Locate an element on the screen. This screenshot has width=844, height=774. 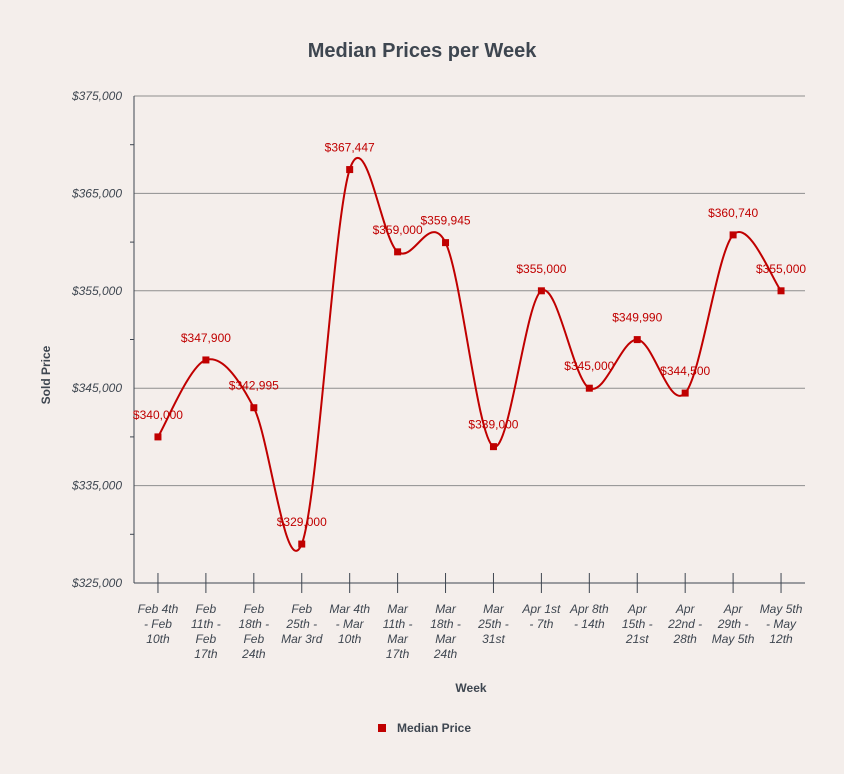
y-tick-label: $375,000 is located at coordinates (96, 96).